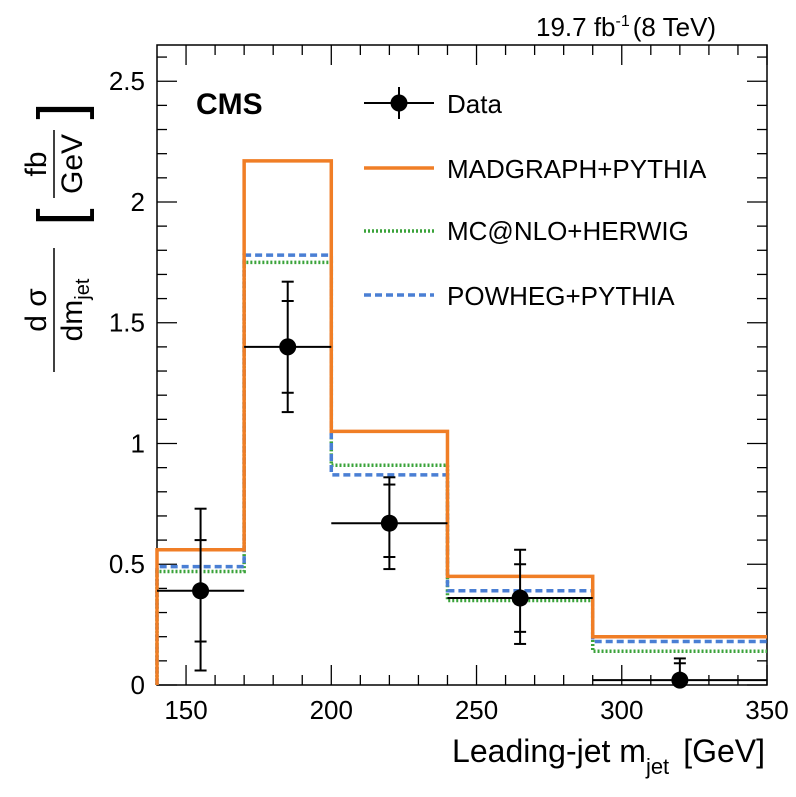 The image size is (796, 797). Describe the element at coordinates (60, 216) in the screenshot. I see `y-label-bracket-left: [` at that location.